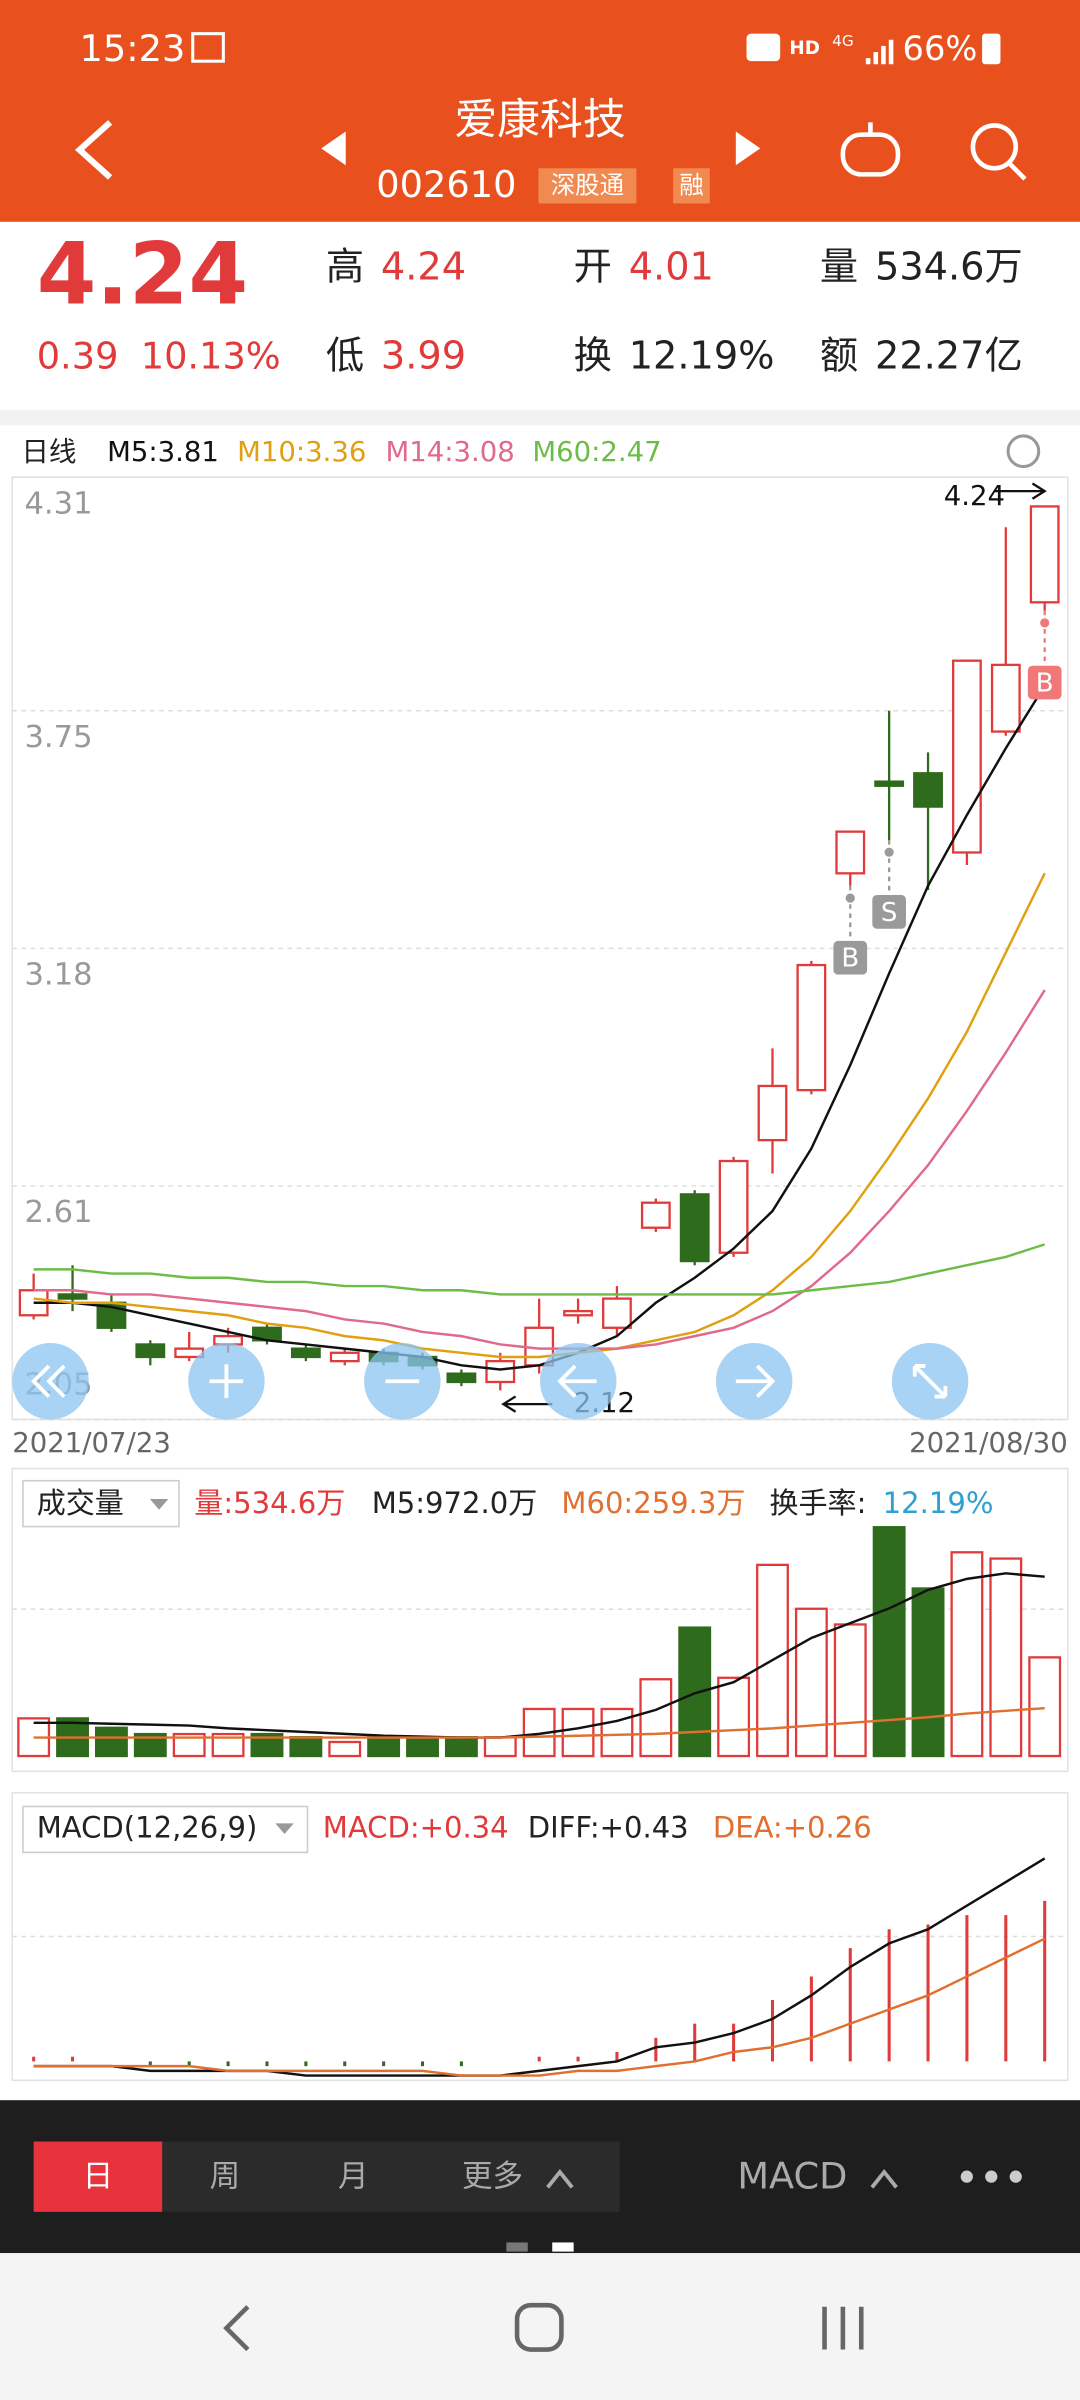 The width and height of the screenshot is (1080, 2400). I want to click on indicator-button: MACD, so click(792, 2176).